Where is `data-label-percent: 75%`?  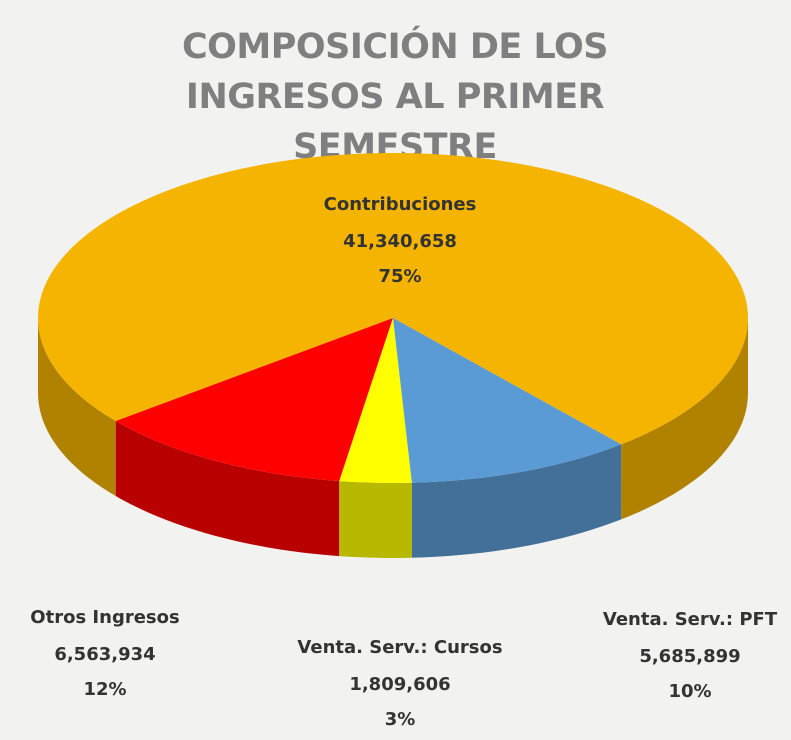
data-label-percent: 75% is located at coordinates (399, 276).